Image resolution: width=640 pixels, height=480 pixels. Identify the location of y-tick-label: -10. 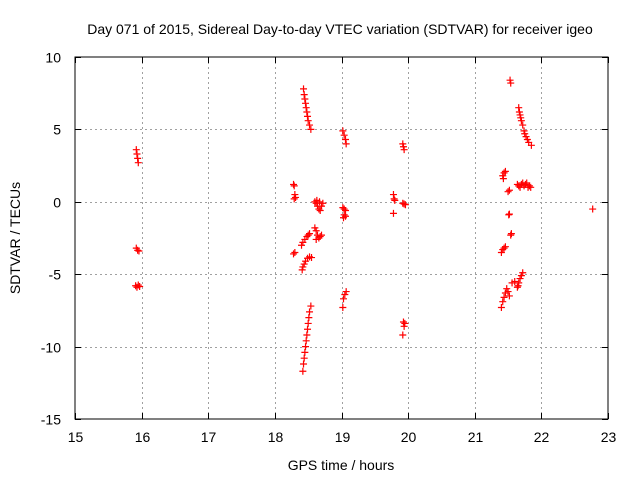
(51, 348).